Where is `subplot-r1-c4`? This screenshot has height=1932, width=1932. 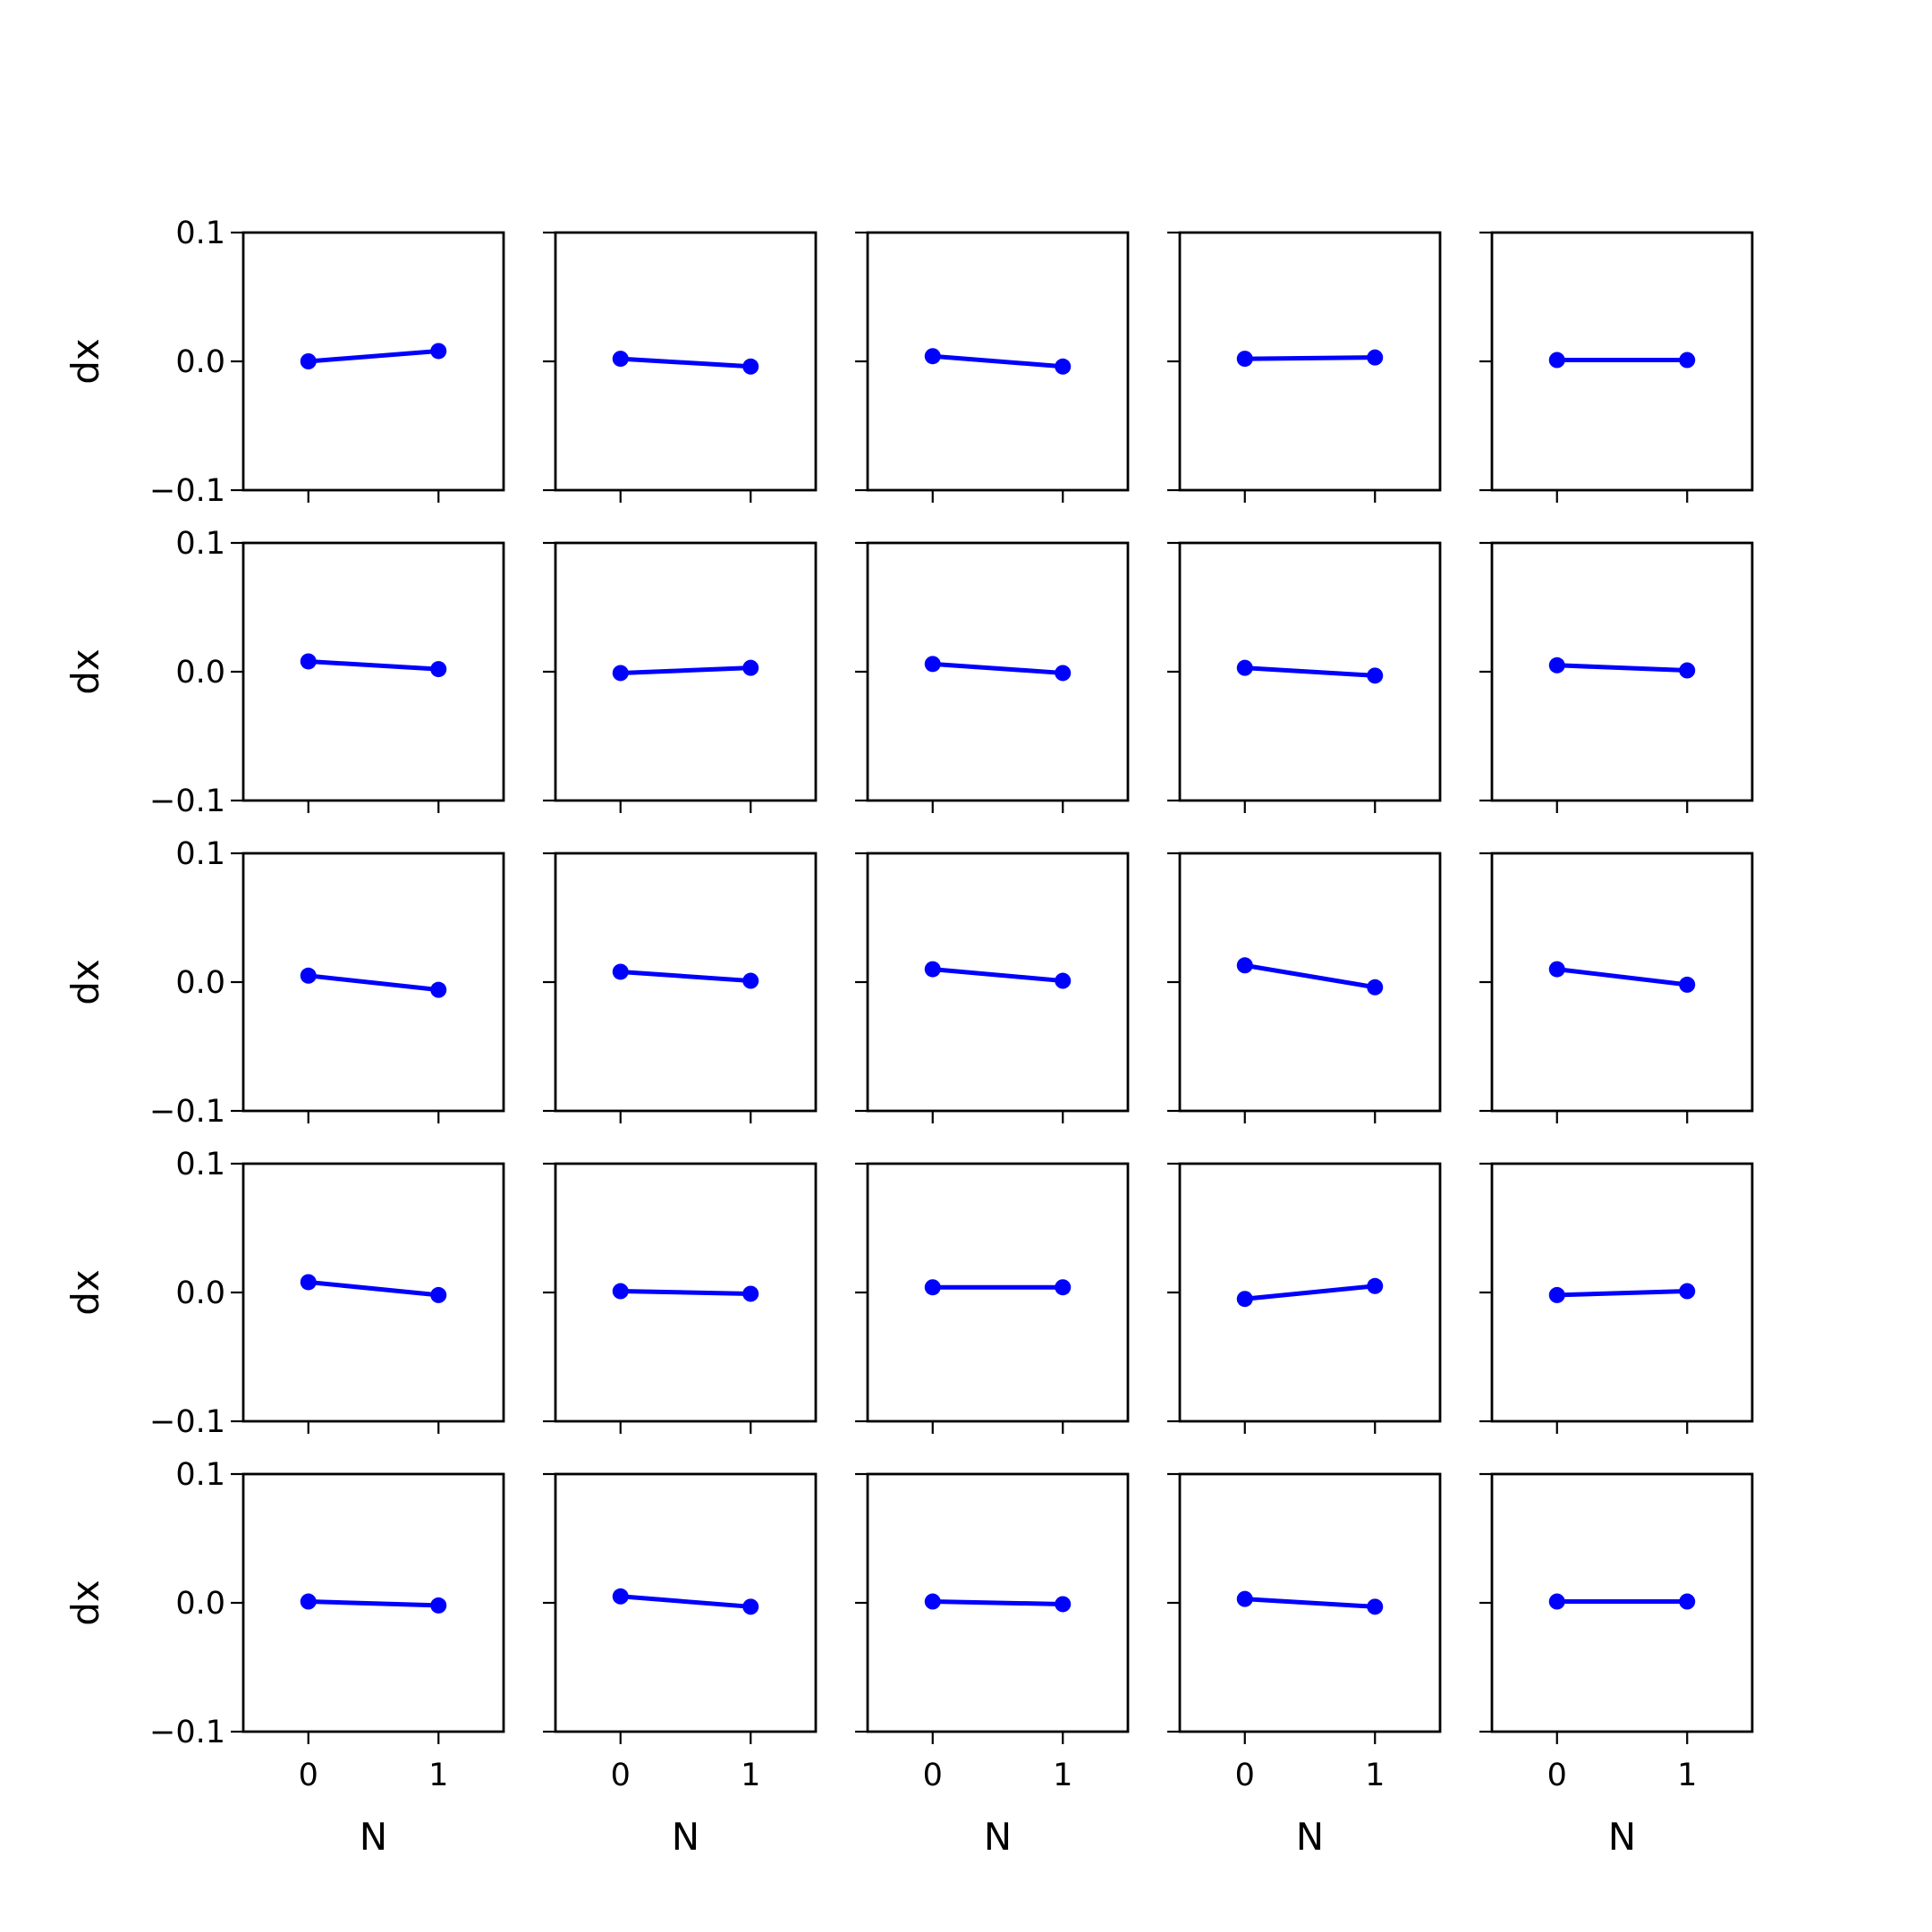
subplot-r1-c4 is located at coordinates (1304, 367).